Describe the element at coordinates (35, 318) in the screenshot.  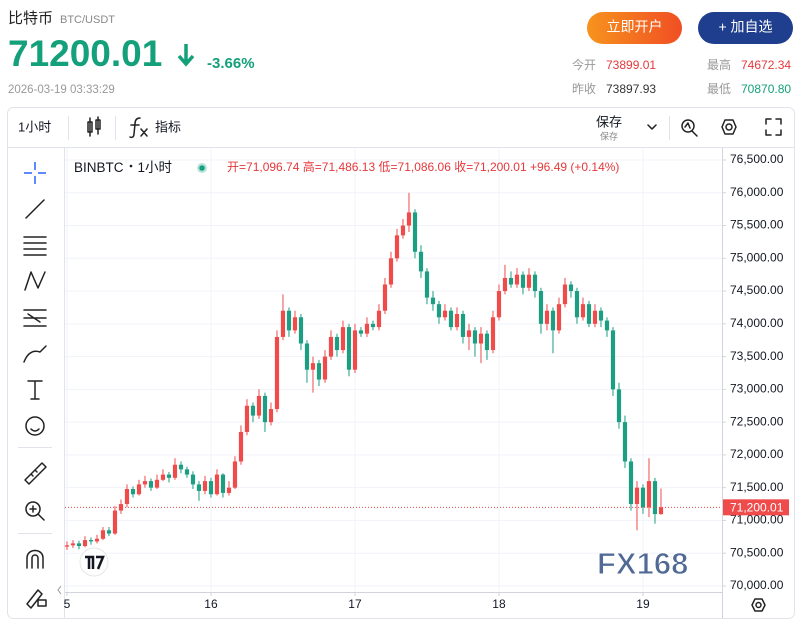
I see `projection-tool` at that location.